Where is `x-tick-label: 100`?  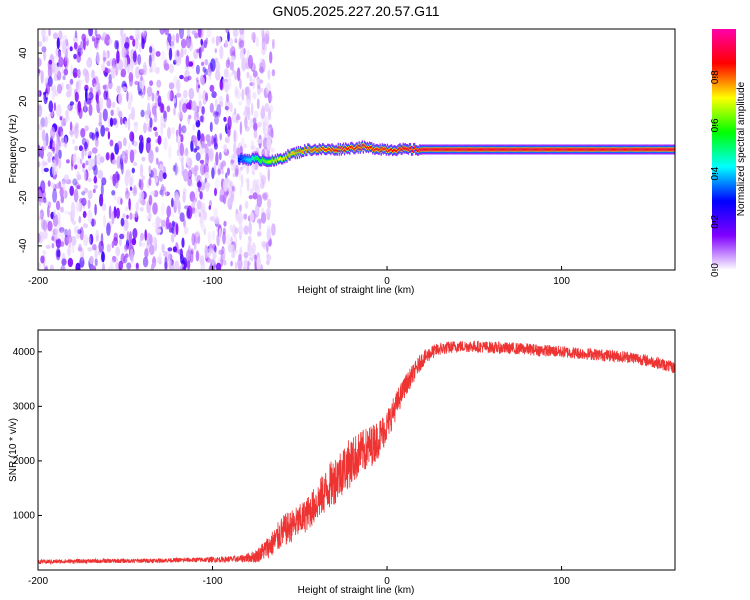
x-tick-label: 100 is located at coordinates (561, 281).